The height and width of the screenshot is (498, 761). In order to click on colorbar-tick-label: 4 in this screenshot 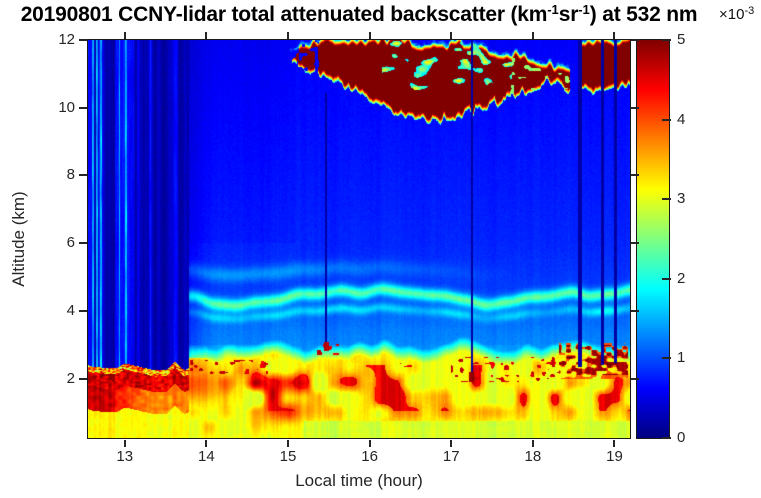, I will do `click(681, 119)`.